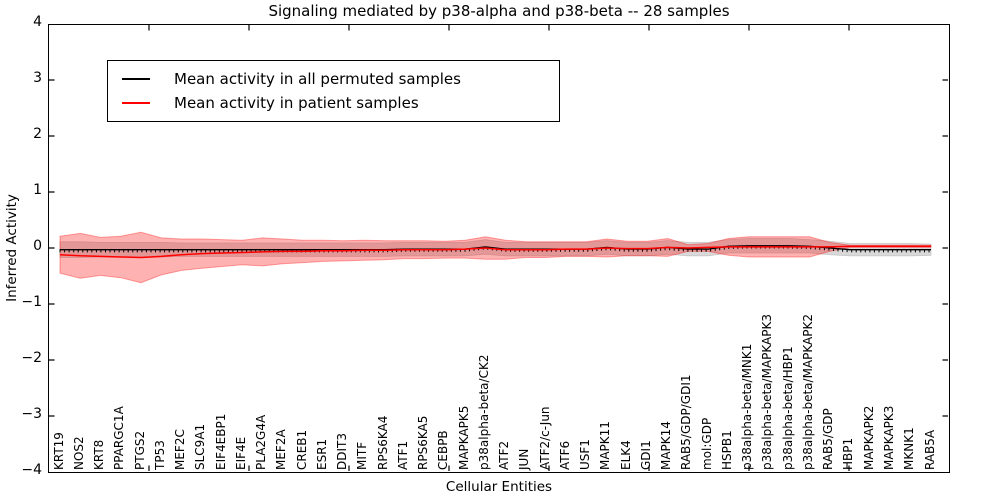 The height and width of the screenshot is (500, 1000). I want to click on y-tick-label: 2, so click(37, 134).